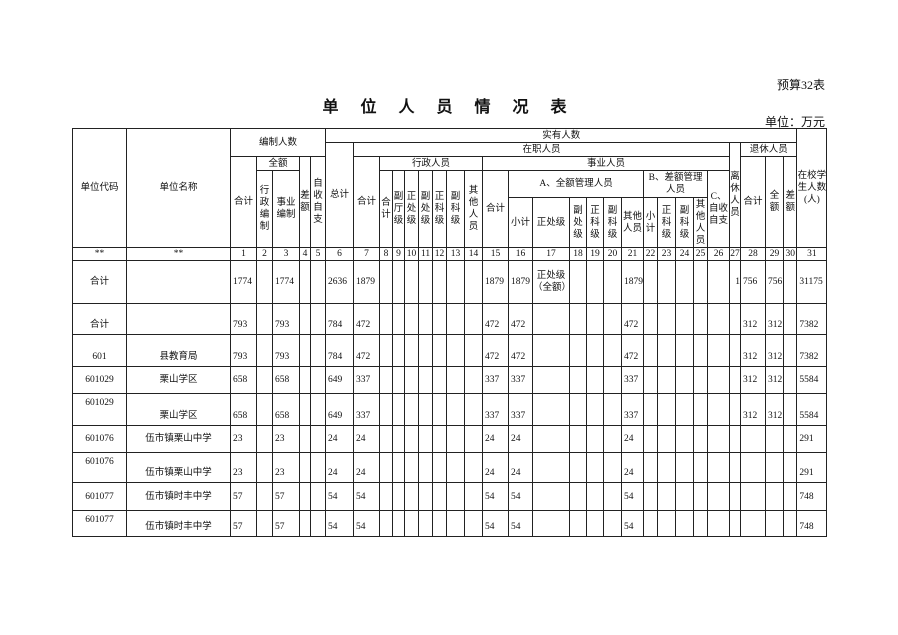 This screenshot has height=635, width=898. Describe the element at coordinates (386, 209) in the screenshot. I see `header-admin-total: 合计` at that location.